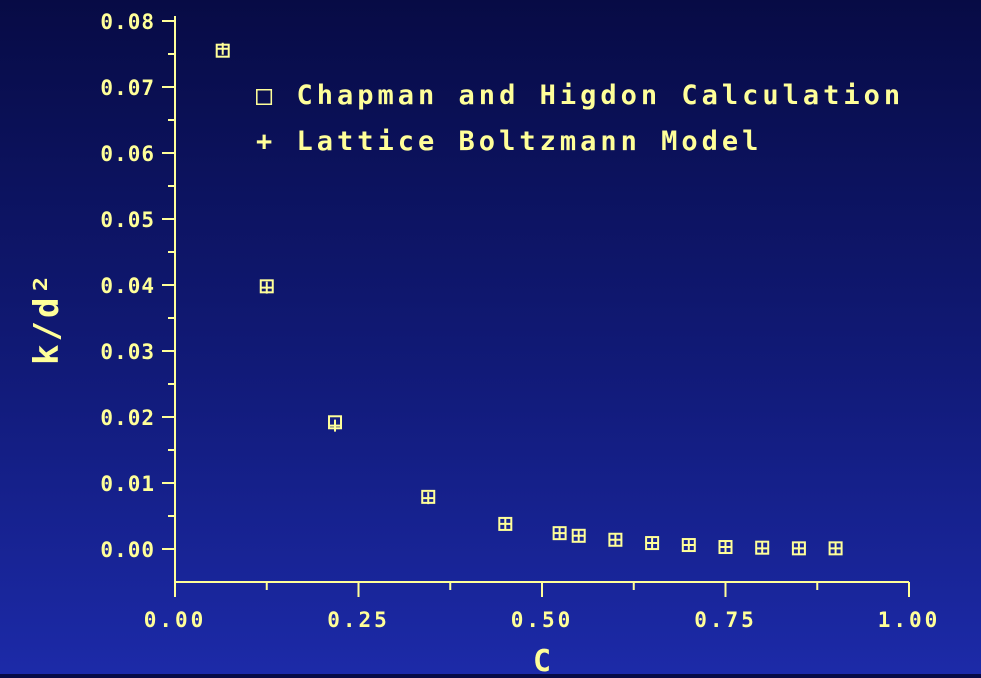  I want to click on x-tick-label: 1.00, so click(909, 620).